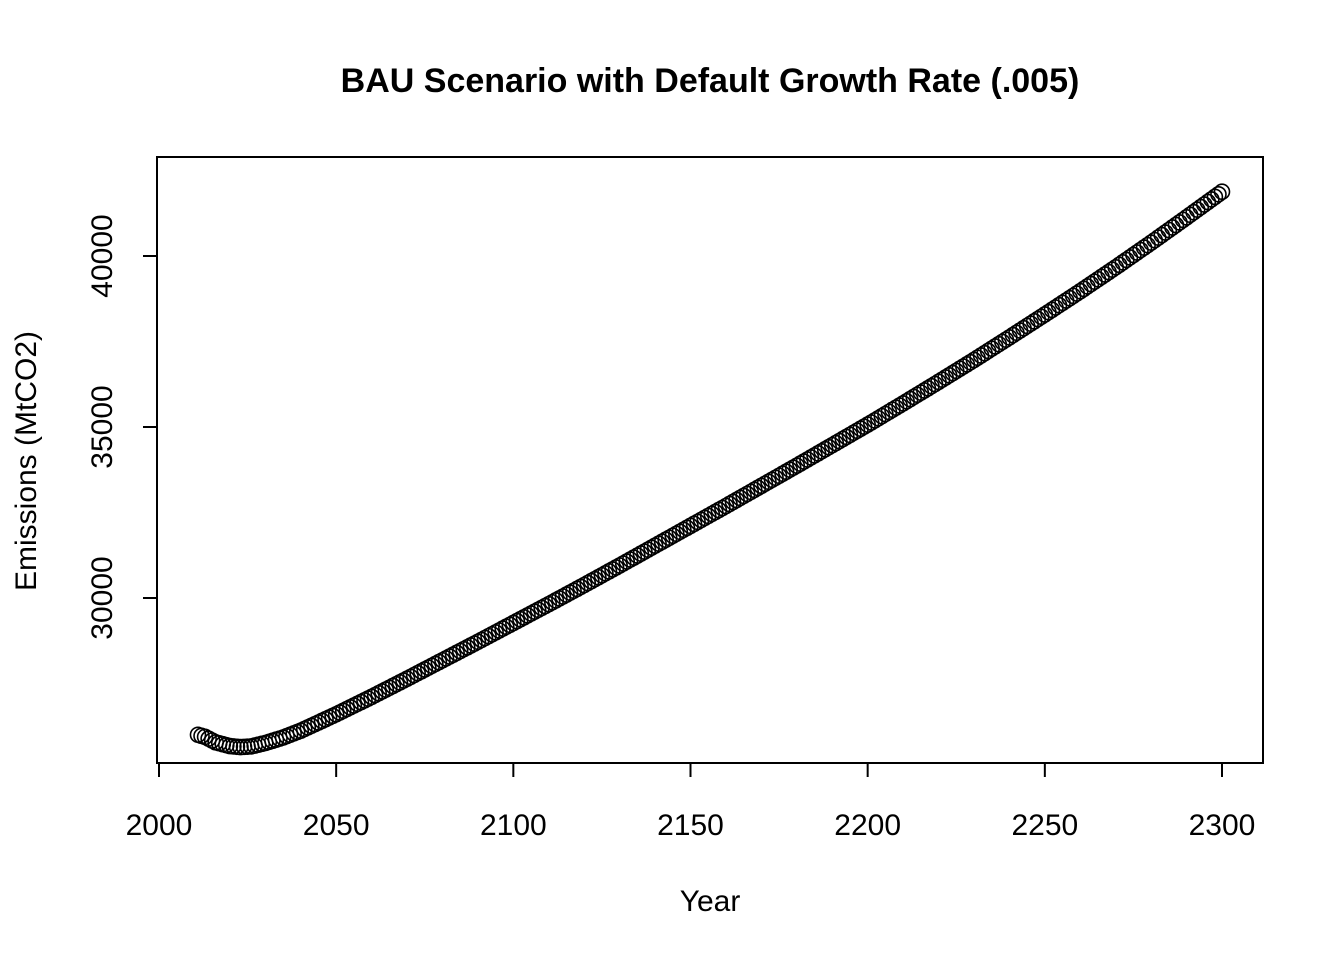 This screenshot has height=960, width=1344. Describe the element at coordinates (26, 461) in the screenshot. I see `y-axis-label: Emissions (MtCO2)` at that location.